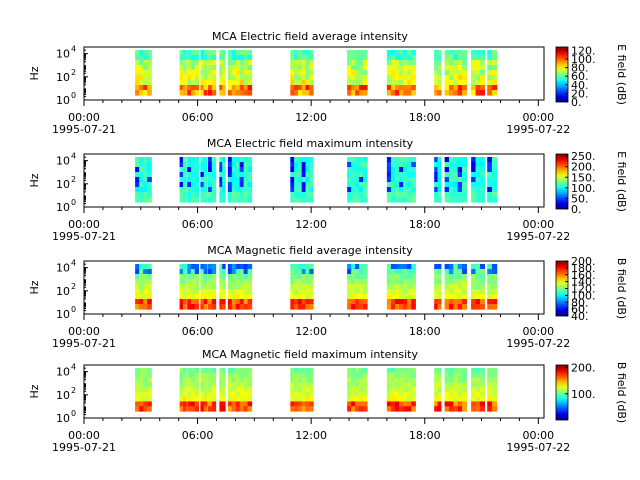 The image size is (640, 480). Describe the element at coordinates (576, 209) in the screenshot. I see `colorbar-tick-label: 0.` at that location.